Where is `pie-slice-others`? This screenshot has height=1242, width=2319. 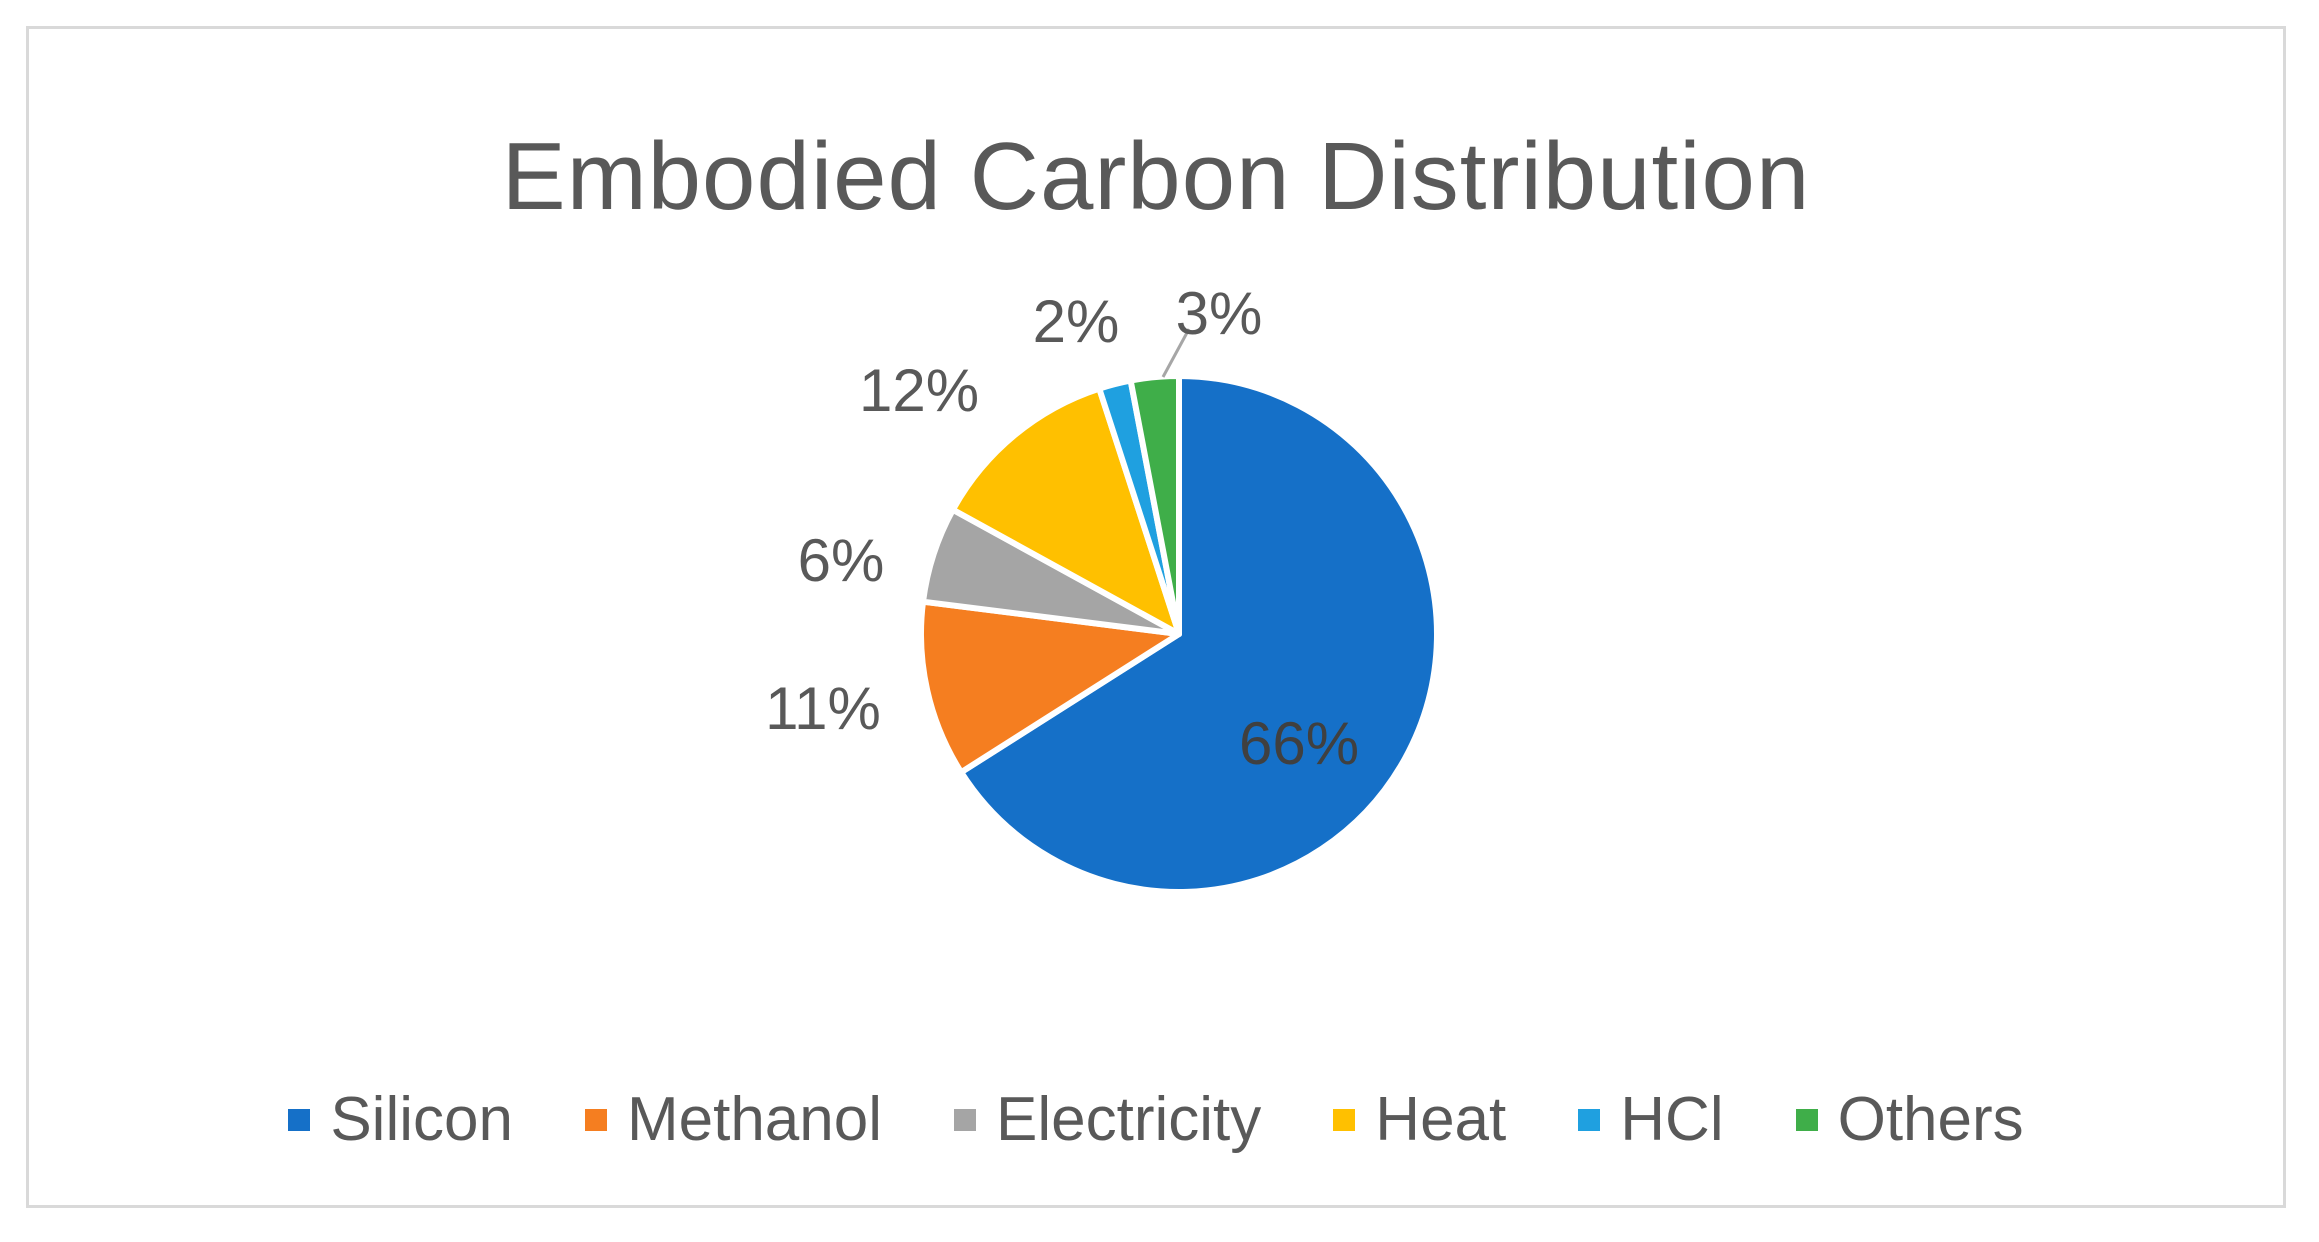 pie-slice-others is located at coordinates (1154, 505).